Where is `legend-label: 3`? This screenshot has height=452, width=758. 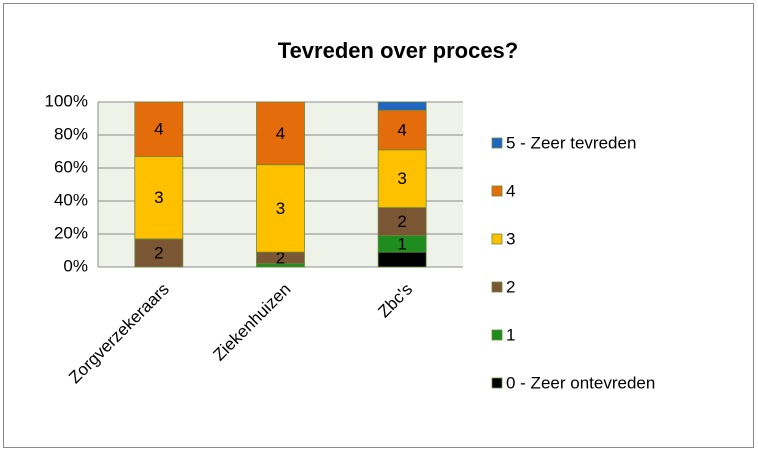
legend-label: 3 is located at coordinates (510, 238).